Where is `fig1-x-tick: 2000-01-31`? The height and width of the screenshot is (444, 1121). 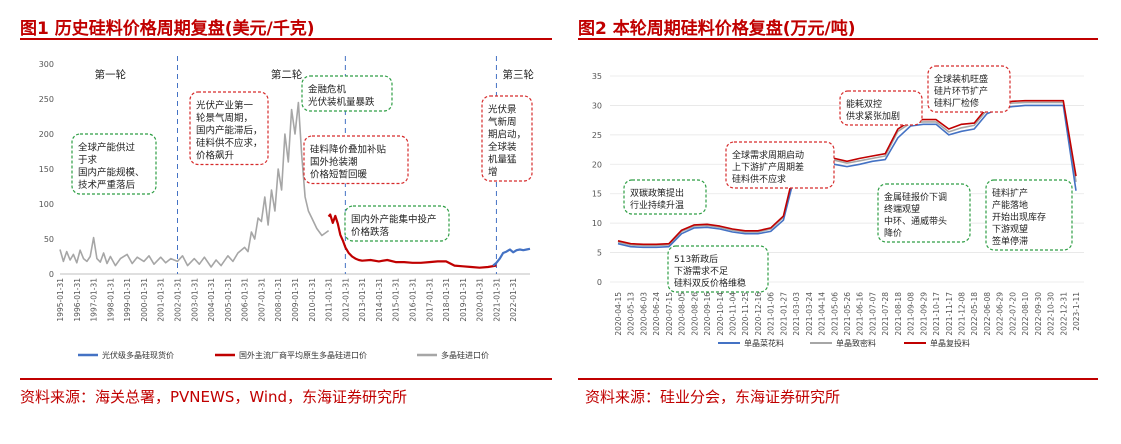 fig1-x-tick: 2000-01-31 is located at coordinates (144, 300).